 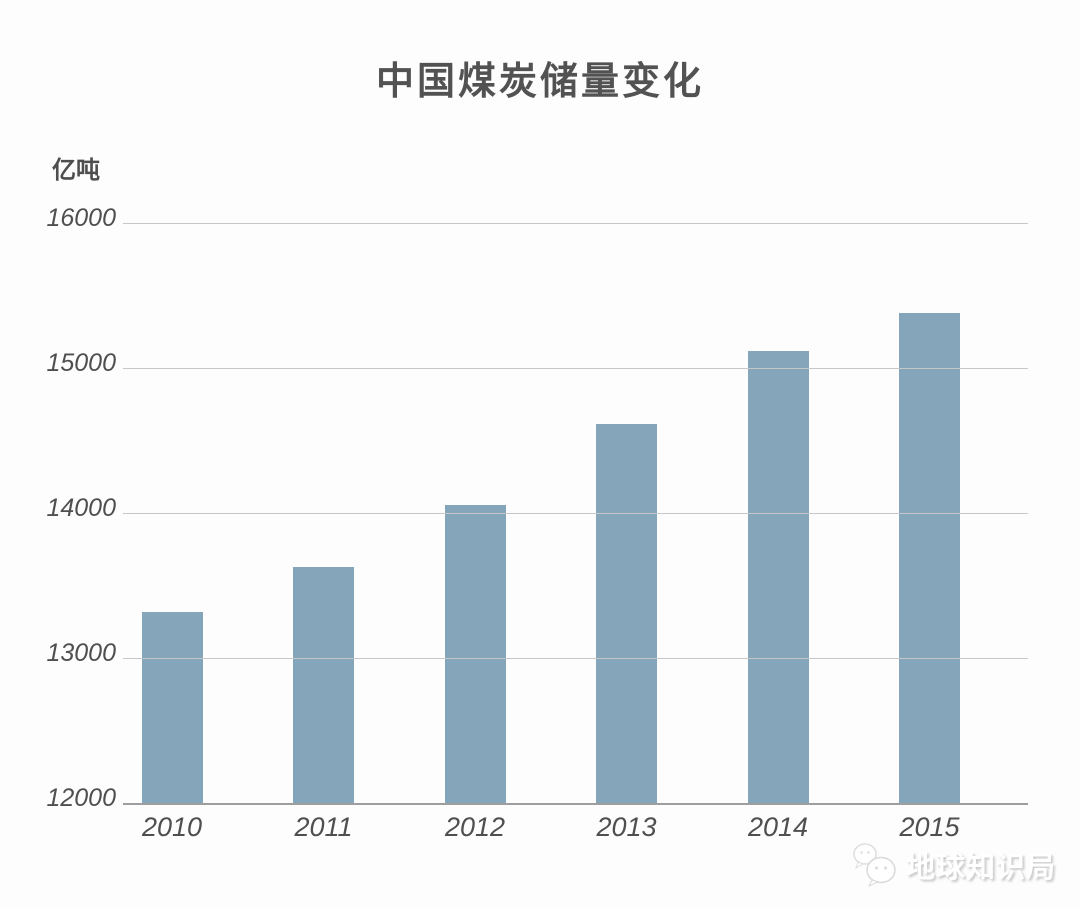 What do you see at coordinates (626, 613) in the screenshot?
I see `bar-2013` at bounding box center [626, 613].